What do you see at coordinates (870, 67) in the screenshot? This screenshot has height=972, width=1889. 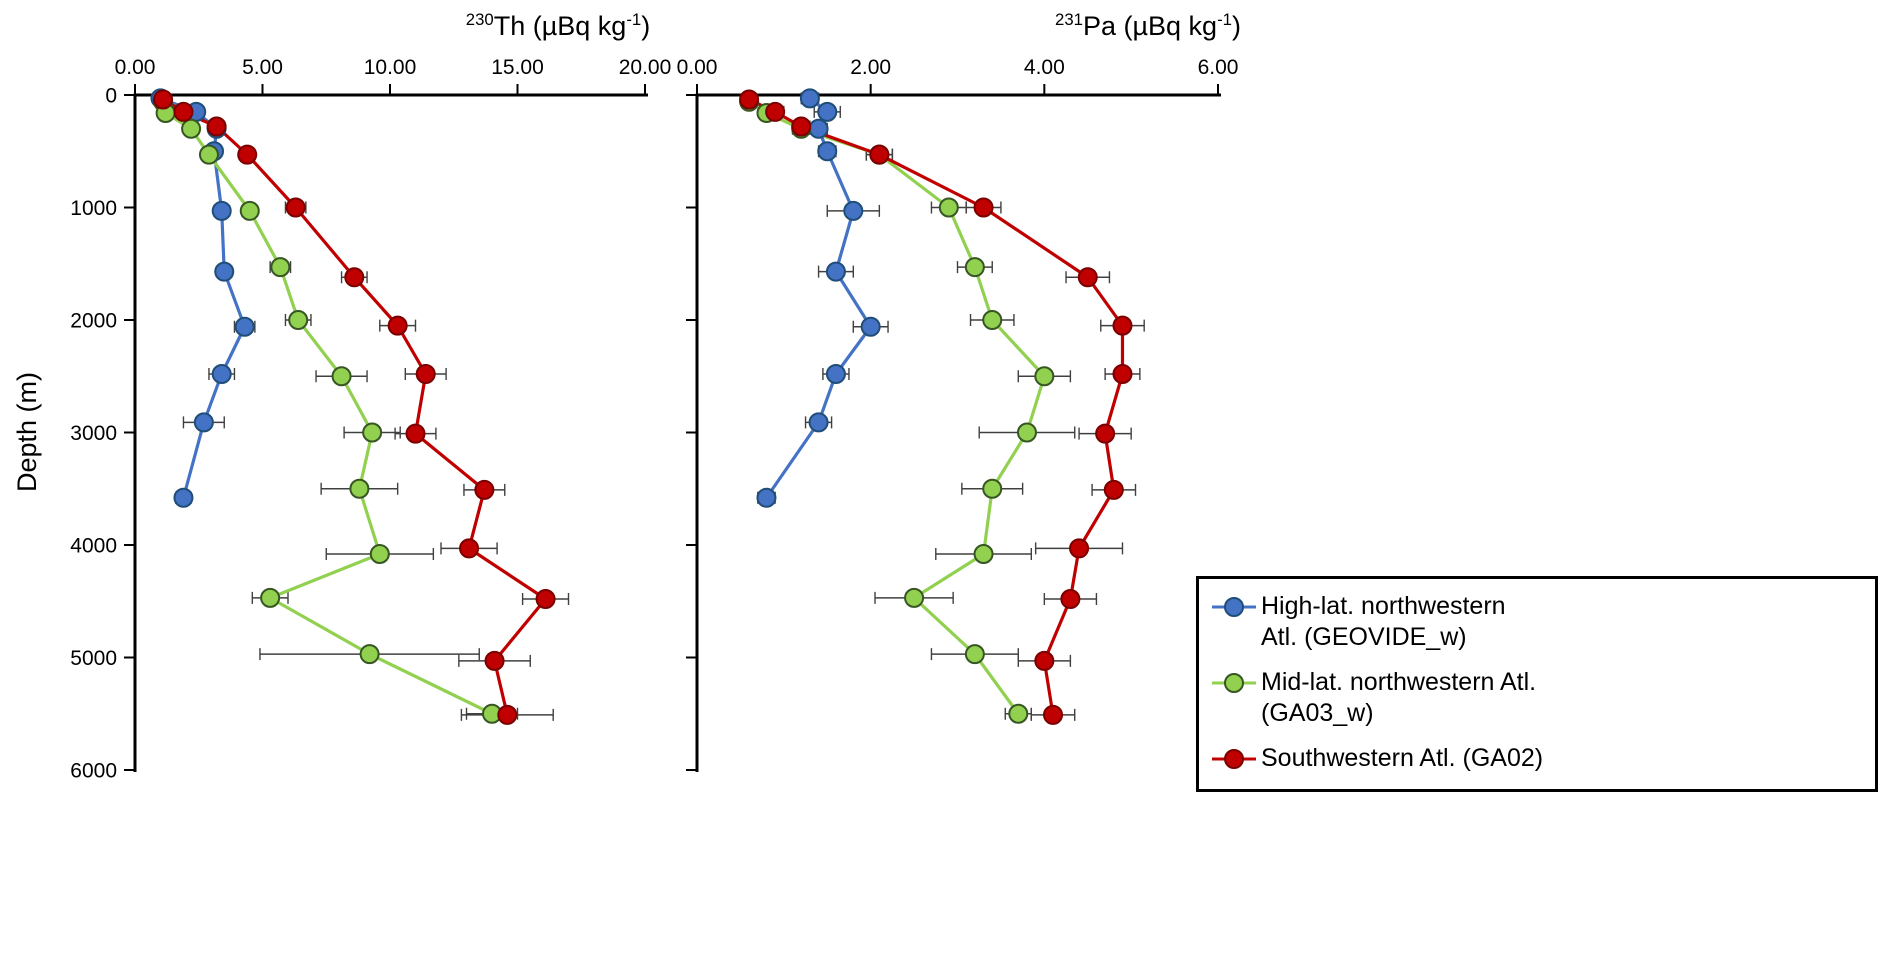 I see `x-tick-label: 2.00` at bounding box center [870, 67].